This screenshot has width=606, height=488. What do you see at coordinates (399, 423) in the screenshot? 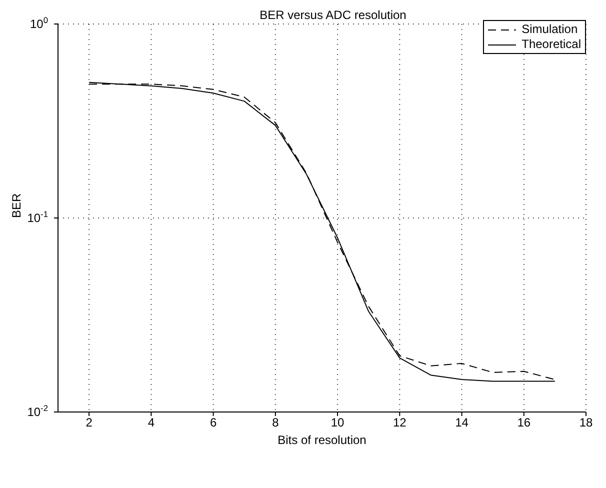
I see `x-tick-label: 12` at bounding box center [399, 423].